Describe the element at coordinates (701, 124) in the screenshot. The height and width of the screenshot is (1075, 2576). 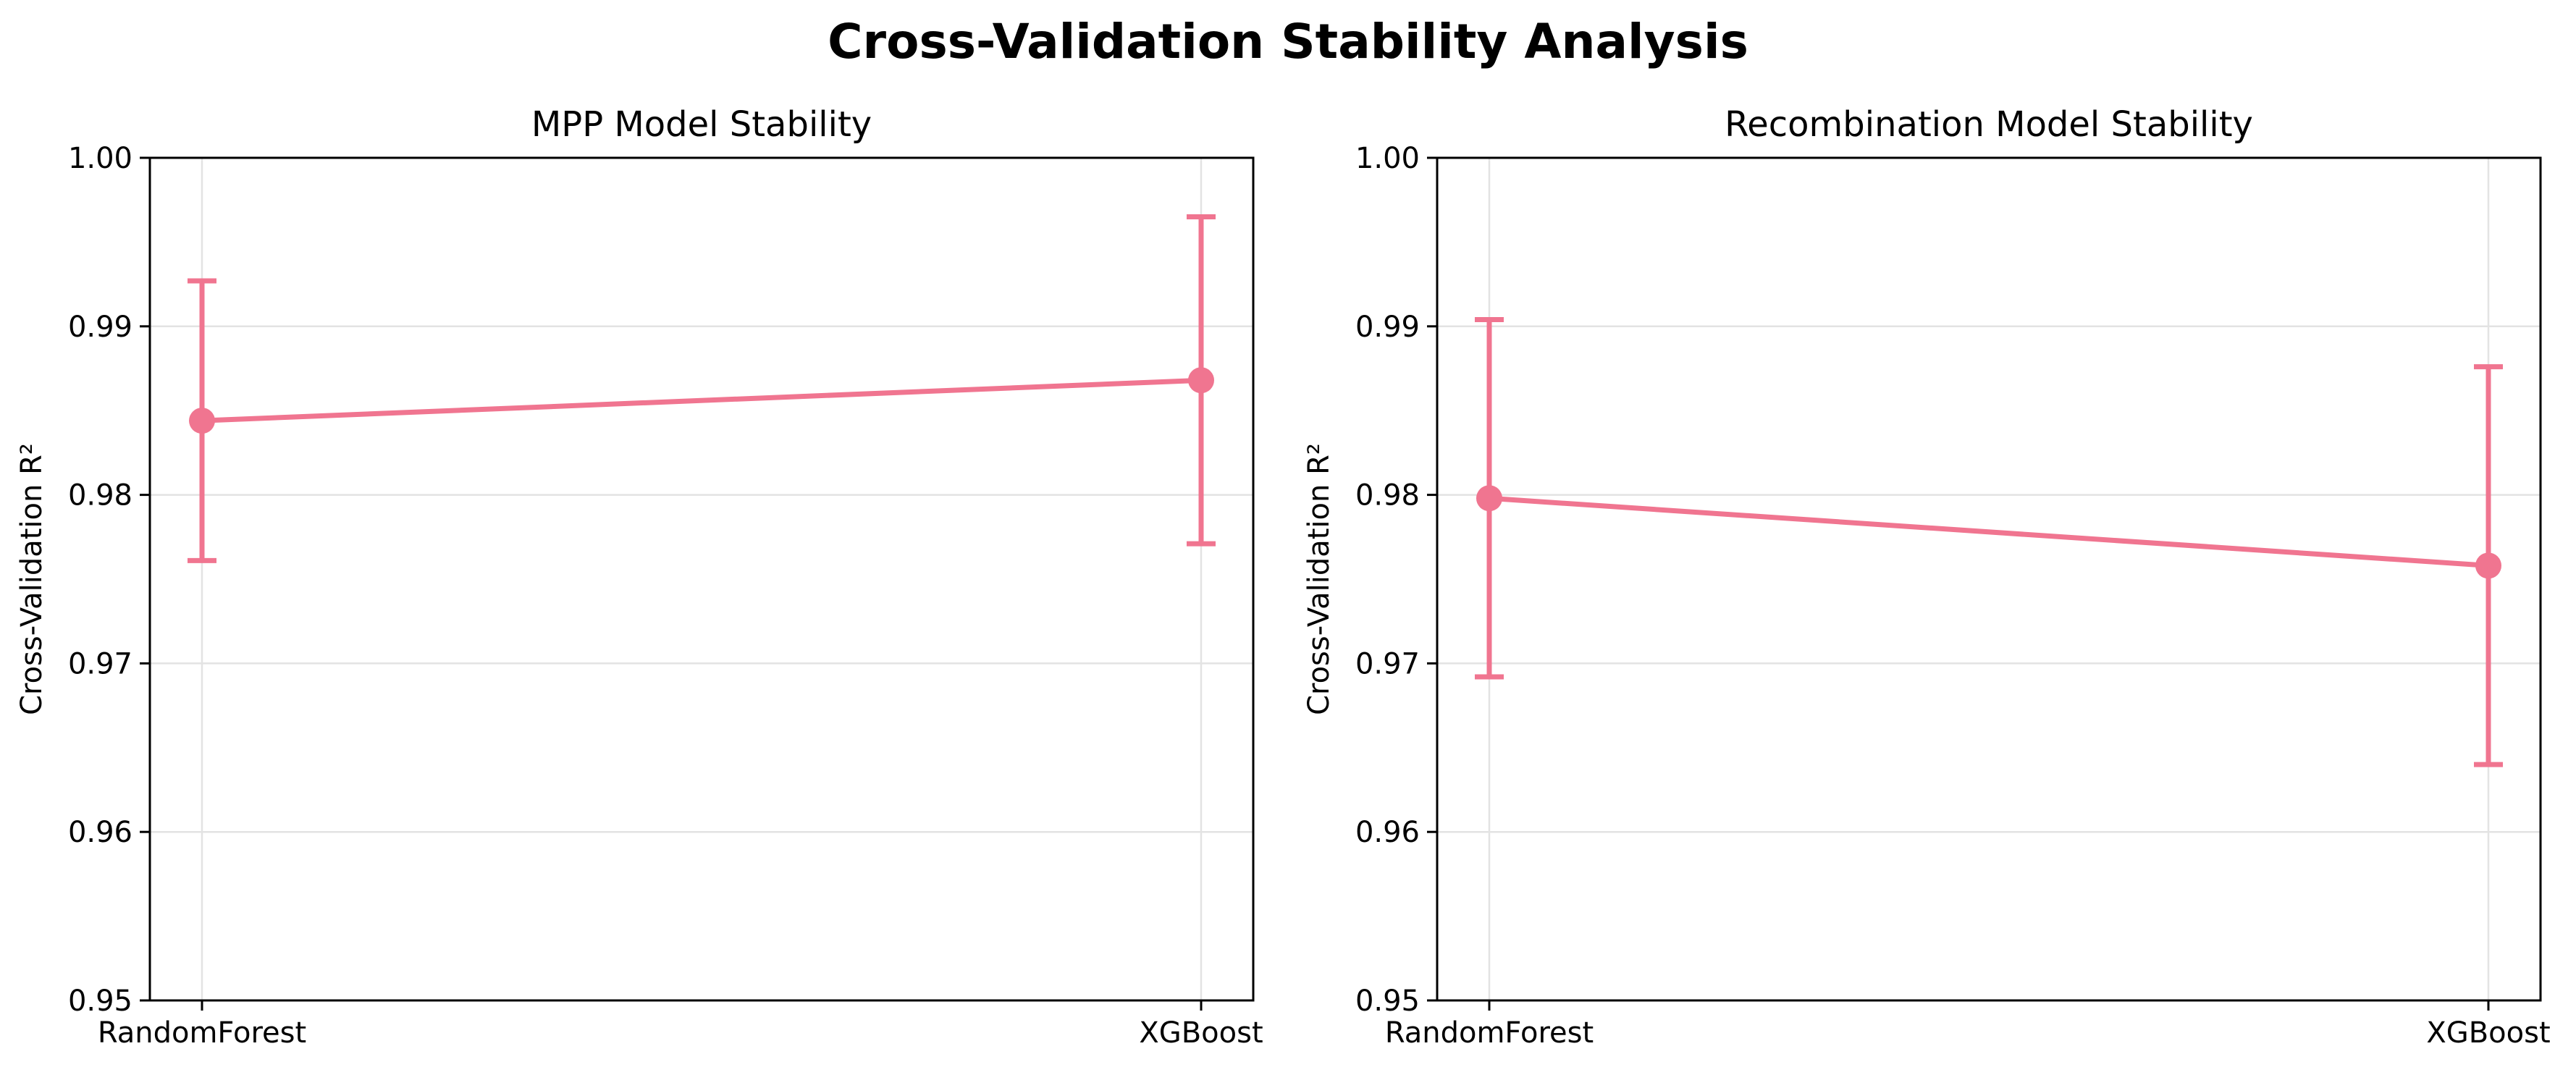
I see `panel-title: MPP Model Stability` at that location.